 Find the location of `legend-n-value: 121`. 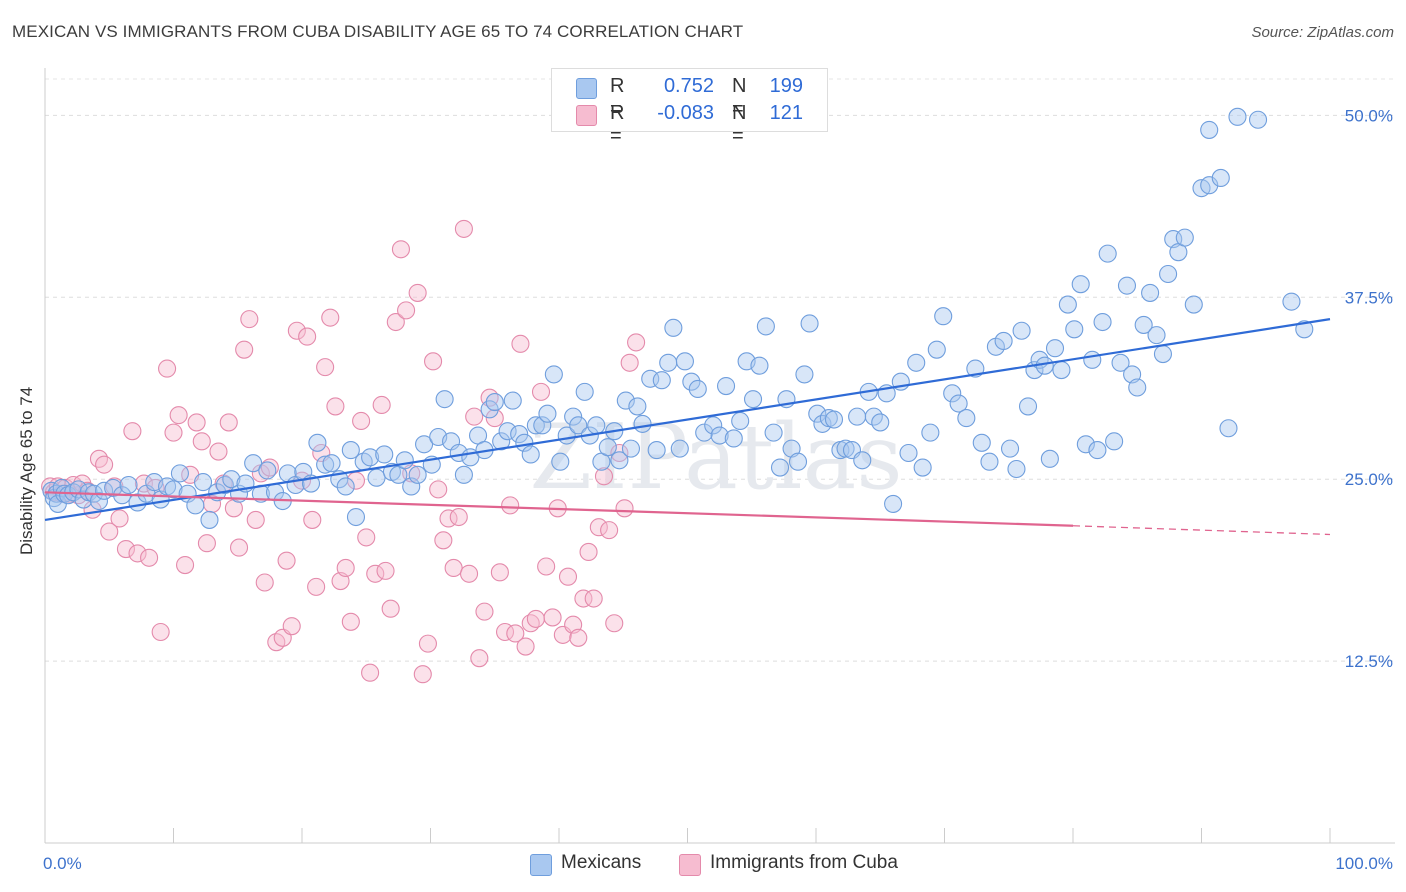

legend-n-value: 121 is located at coordinates (786, 113).